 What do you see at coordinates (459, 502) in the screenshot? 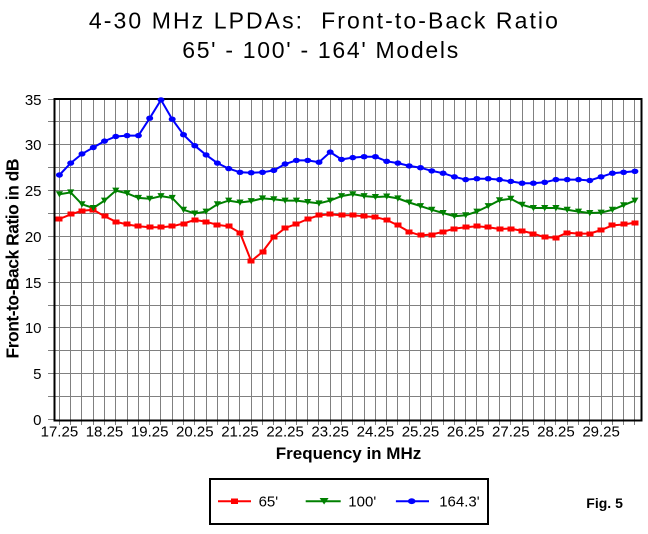
I see `svg-text: 164.3'` at bounding box center [459, 502].